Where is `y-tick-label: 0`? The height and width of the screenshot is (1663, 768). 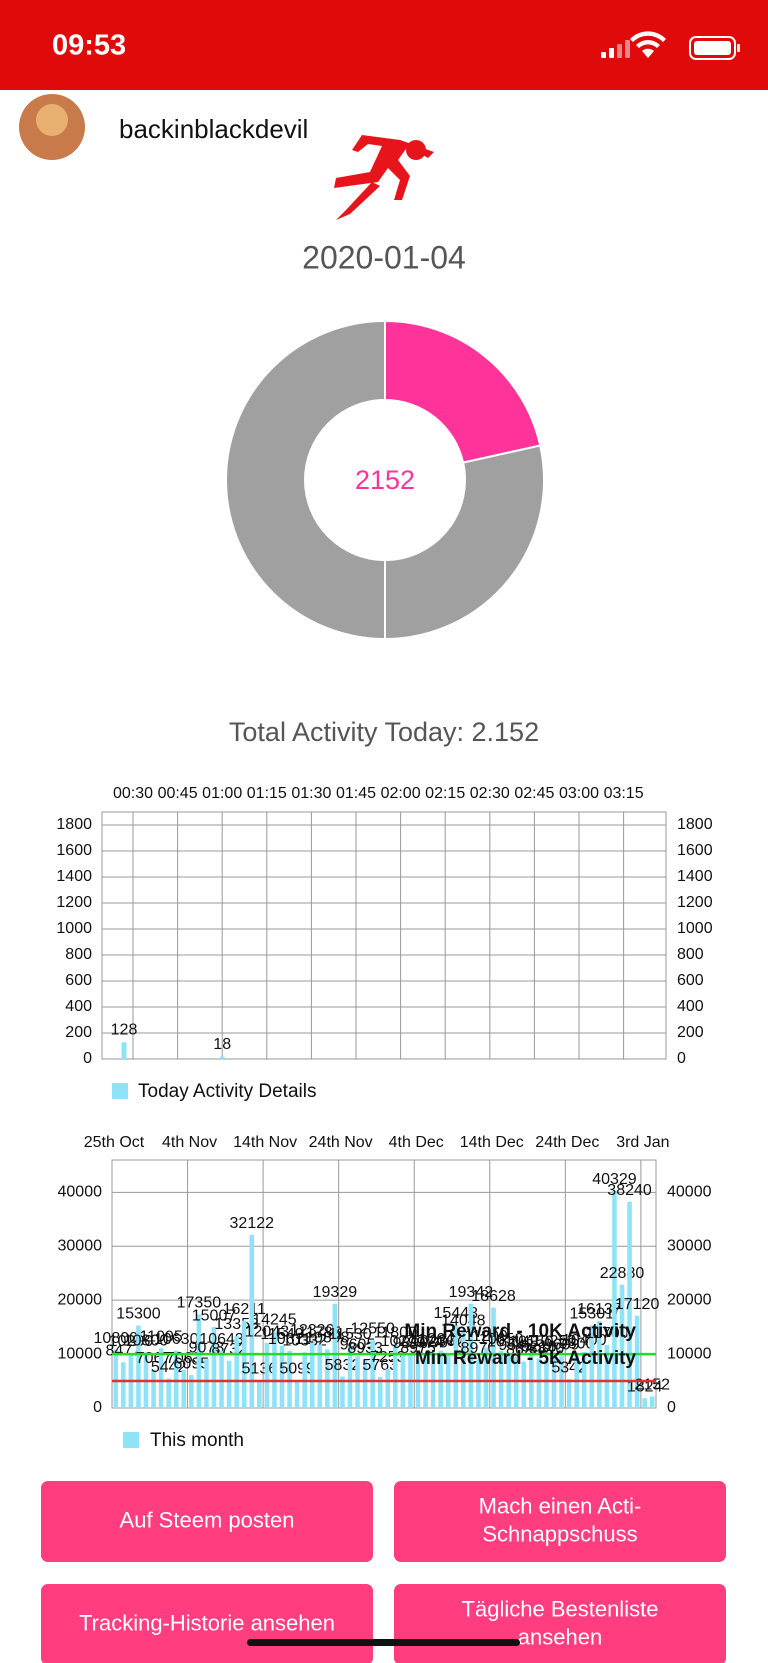 y-tick-label: 0 is located at coordinates (97, 1407).